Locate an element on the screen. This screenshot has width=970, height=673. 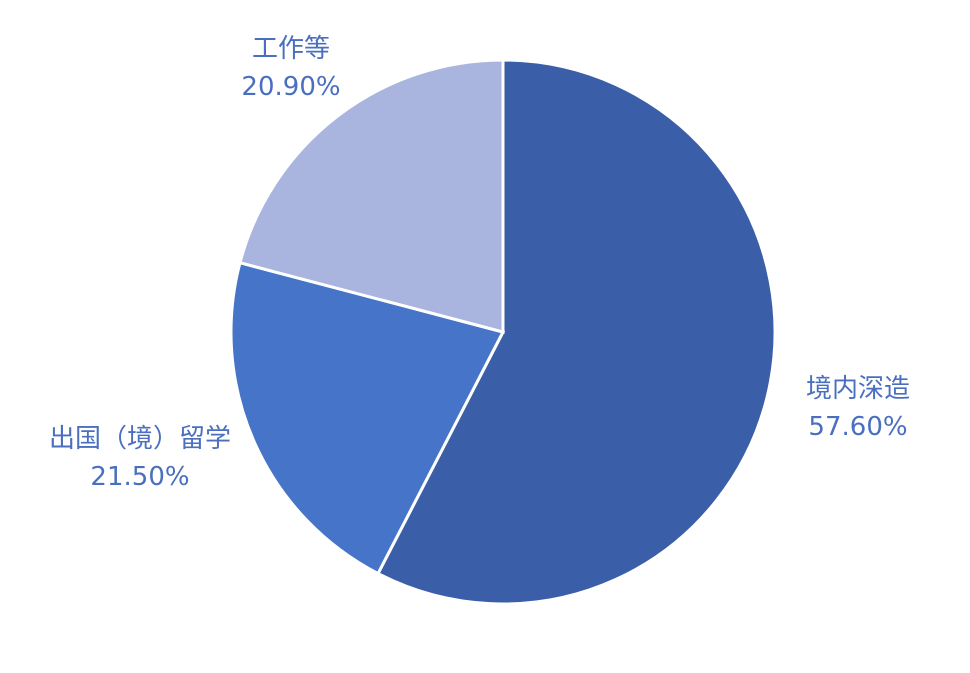
value-label: 20.90% is located at coordinates (291, 87).